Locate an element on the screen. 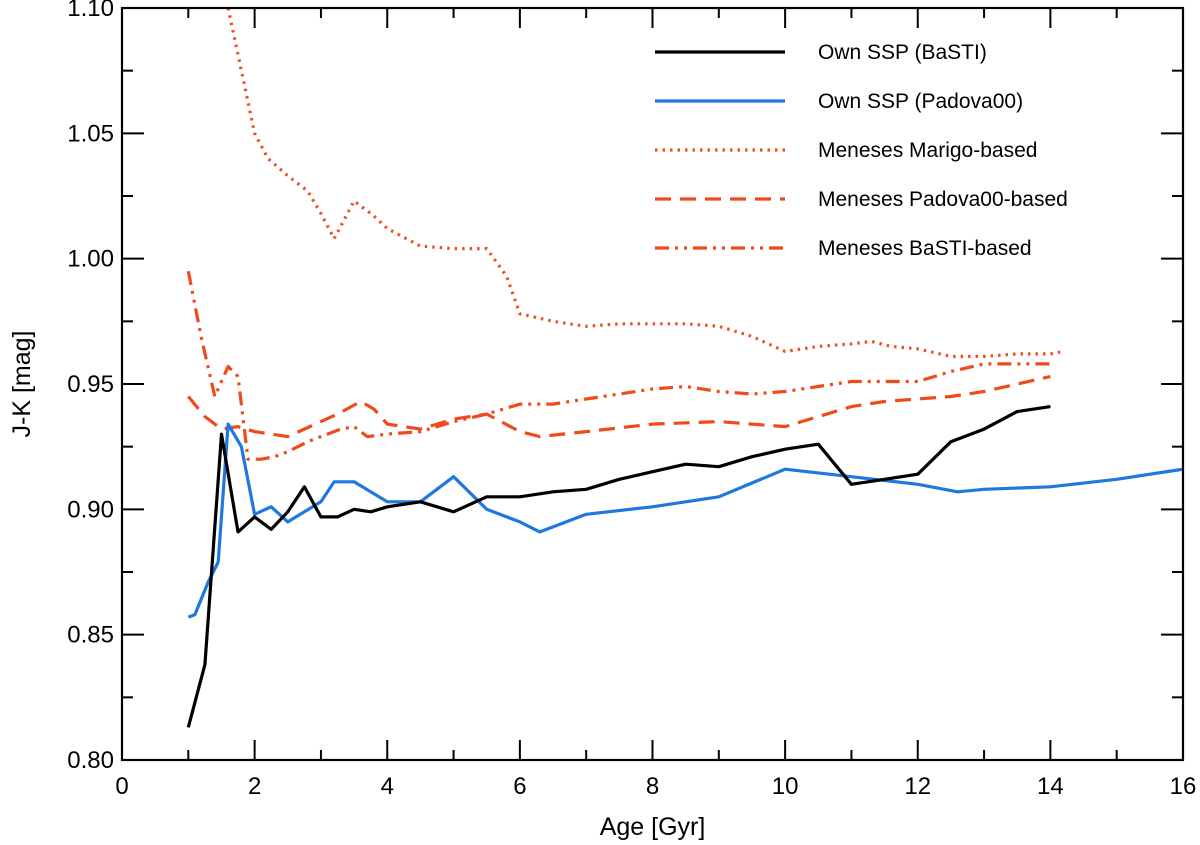 The width and height of the screenshot is (1200, 845). x-tick-label: 8 is located at coordinates (652, 786).